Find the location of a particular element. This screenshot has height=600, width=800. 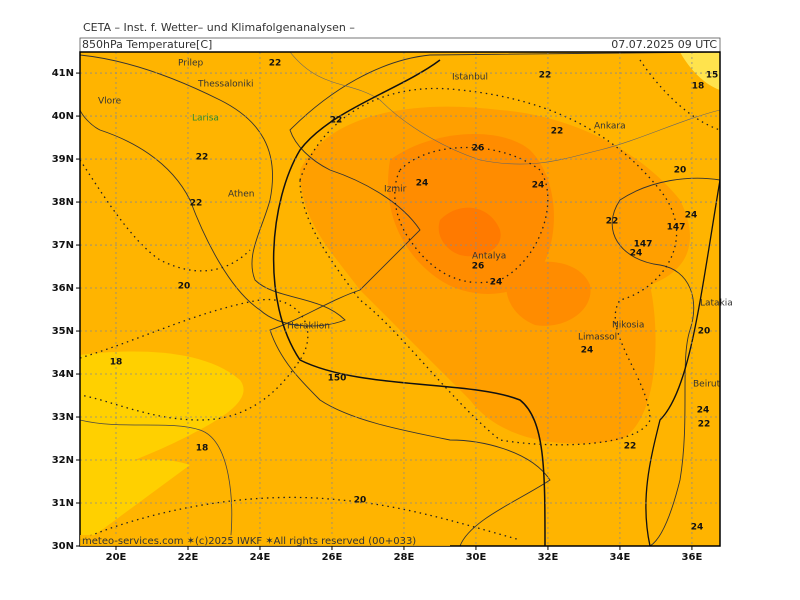

lat-tick-label: 32N is located at coordinates (63, 460).